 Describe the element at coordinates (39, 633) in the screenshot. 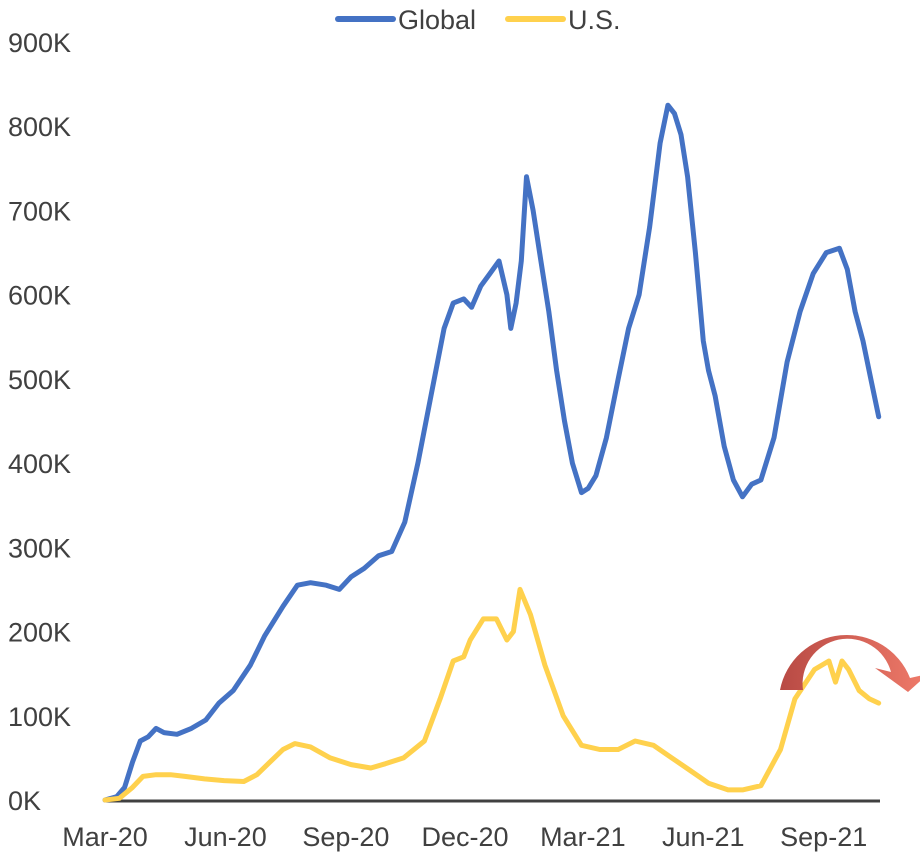

I see `y-tick-label: 200K` at that location.